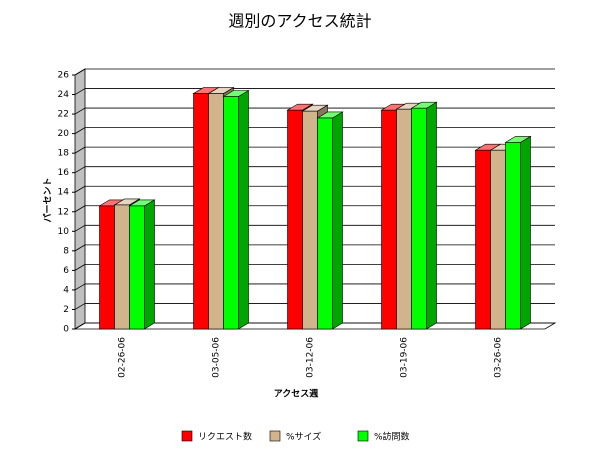 This screenshot has width=600, height=450. What do you see at coordinates (299, 21) in the screenshot?
I see `chart-title: 週別のアクセス統計` at bounding box center [299, 21].